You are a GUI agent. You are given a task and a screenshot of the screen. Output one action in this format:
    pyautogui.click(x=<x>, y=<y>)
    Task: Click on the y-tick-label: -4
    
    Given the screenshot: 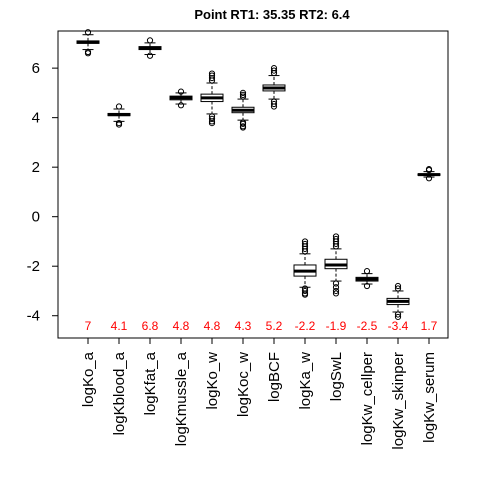 What is the action you would take?
    pyautogui.click(x=33, y=316)
    